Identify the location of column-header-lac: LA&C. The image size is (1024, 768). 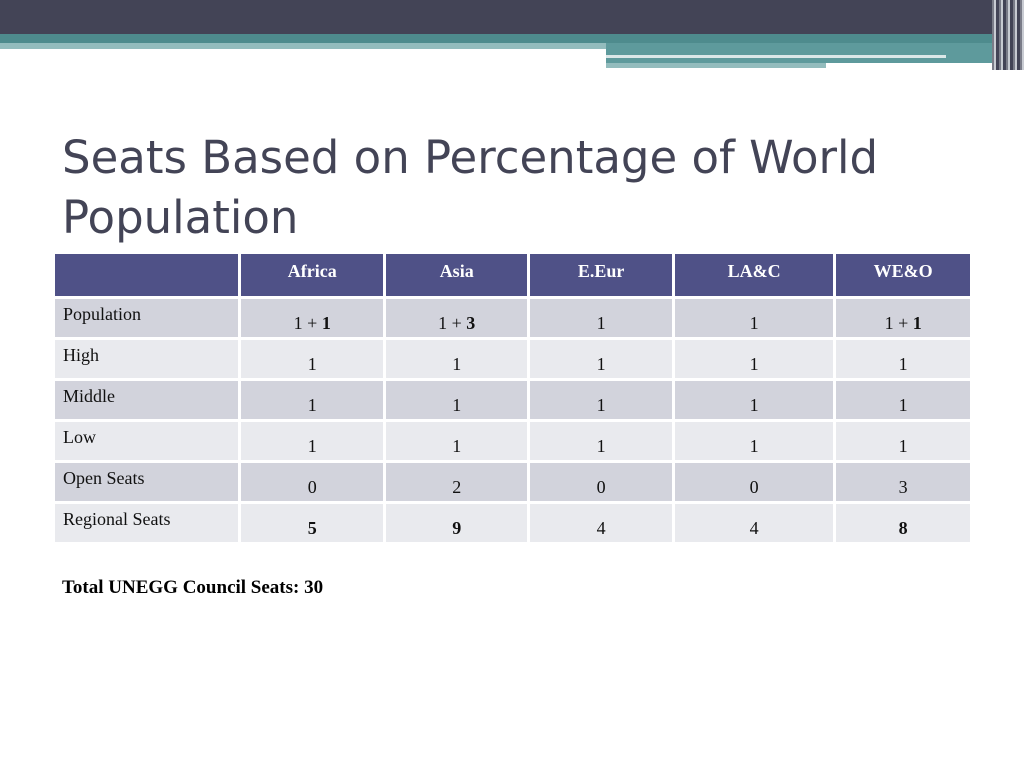
(754, 275).